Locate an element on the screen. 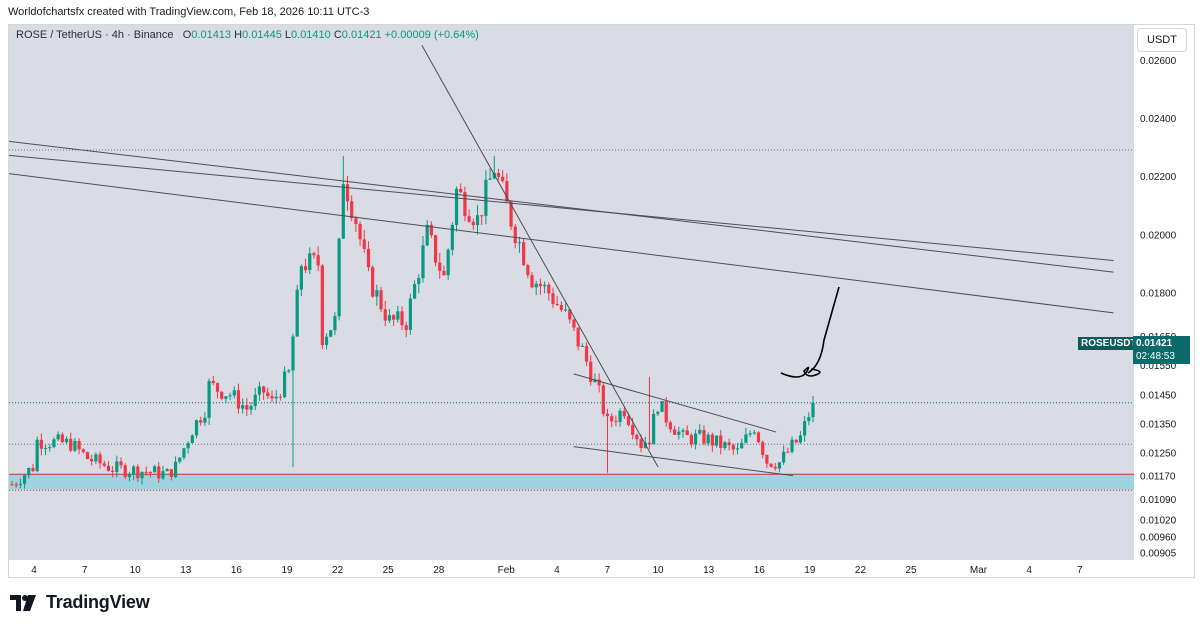 Image resolution: width=1200 pixels, height=629 pixels. hand-drawn-loop is located at coordinates (800, 372).